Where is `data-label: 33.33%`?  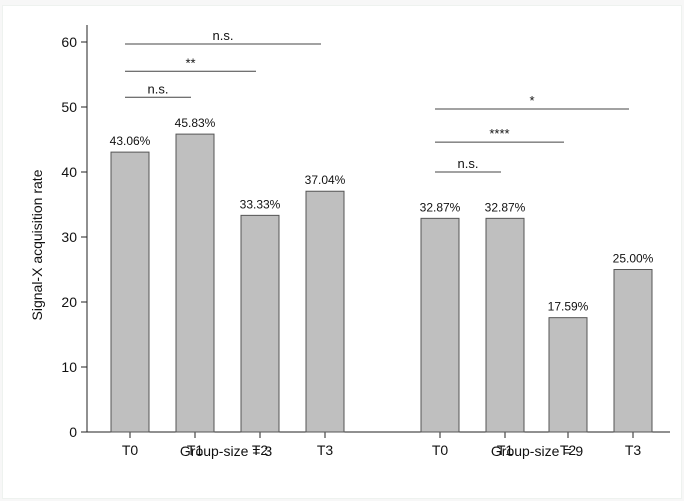
data-label: 33.33% is located at coordinates (260, 204).